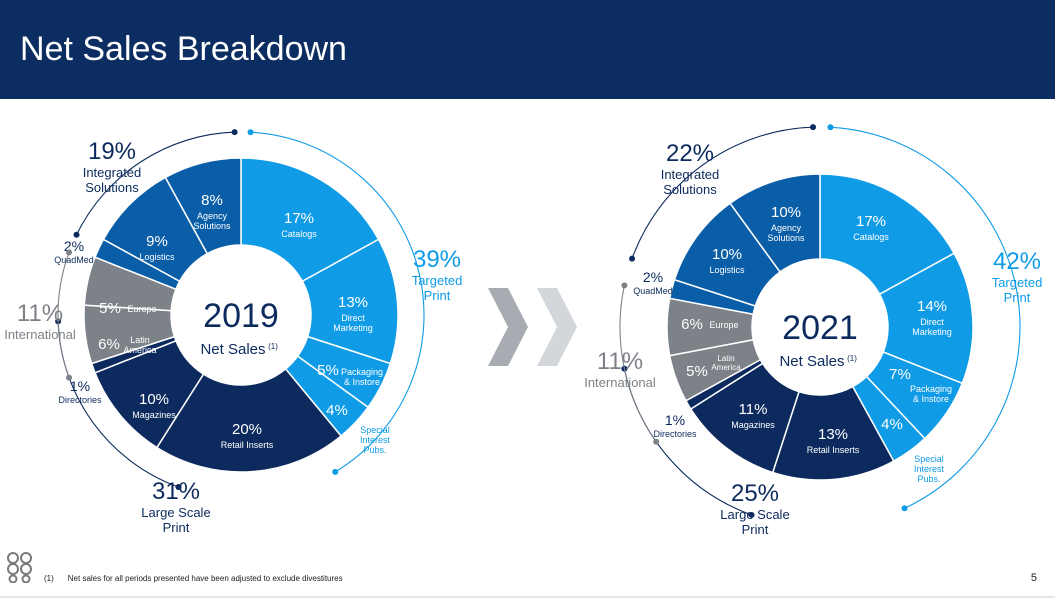  I want to click on slice-value-packaging-instore: 7%, so click(900, 374).